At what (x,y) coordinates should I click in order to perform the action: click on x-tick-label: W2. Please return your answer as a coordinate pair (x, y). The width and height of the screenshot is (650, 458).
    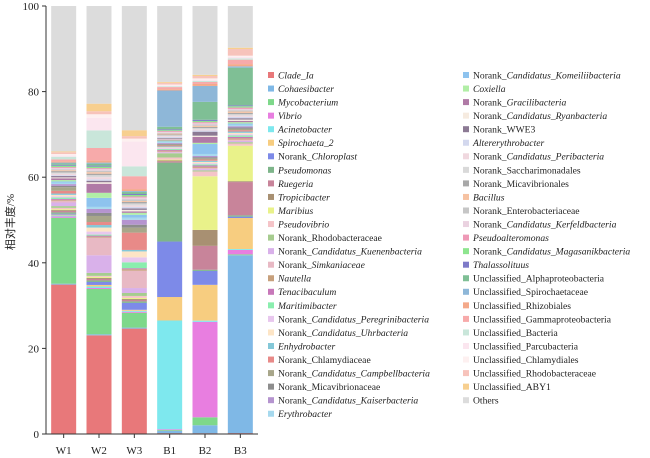
    Looking at the image, I should click on (99, 451).